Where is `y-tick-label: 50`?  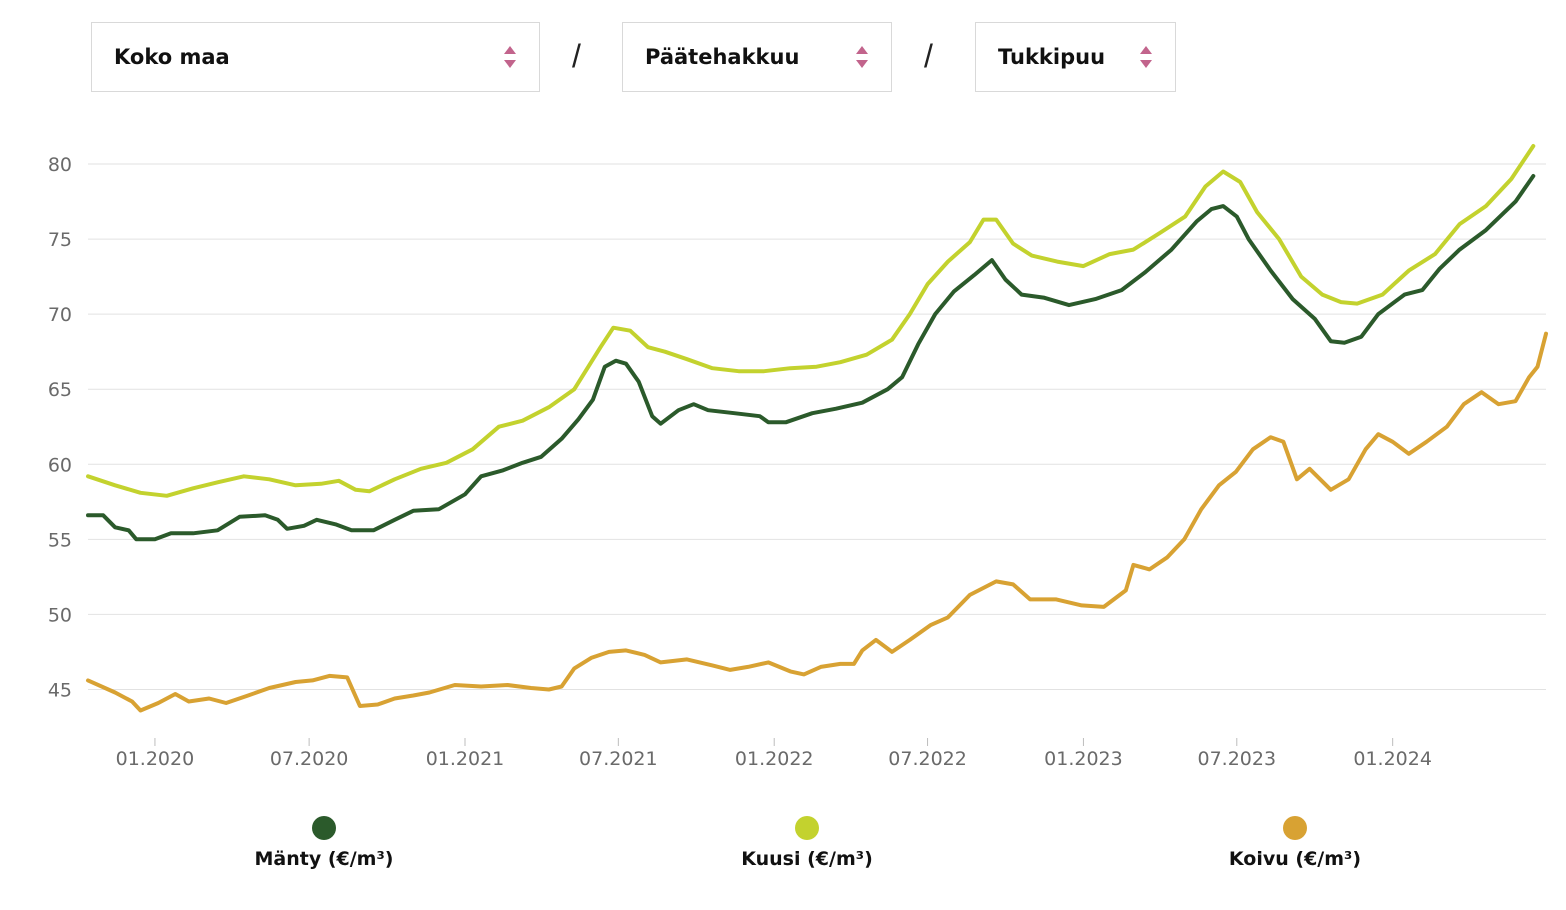
y-tick-label: 50 is located at coordinates (60, 615).